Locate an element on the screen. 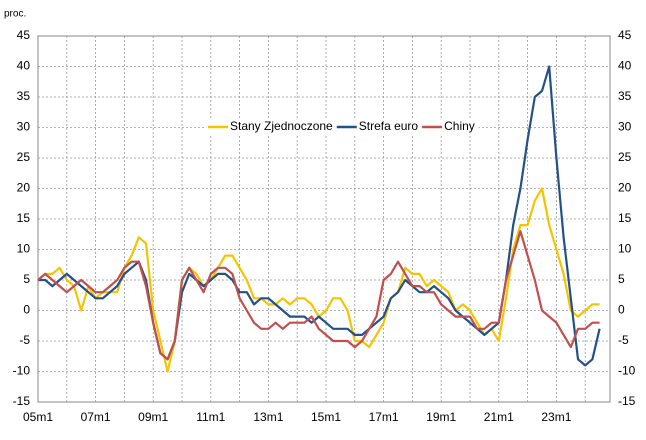 This screenshot has height=440, width=646. y2-tick-label: 35 is located at coordinates (625, 96).